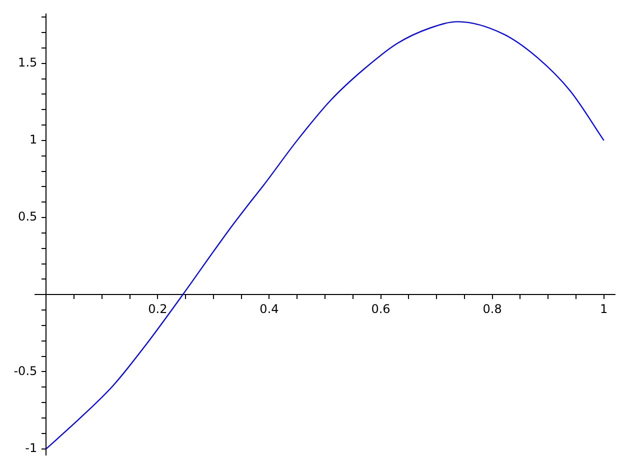 The image size is (628, 470). What do you see at coordinates (158, 309) in the screenshot?
I see `x-tick-label: 0.2` at bounding box center [158, 309].